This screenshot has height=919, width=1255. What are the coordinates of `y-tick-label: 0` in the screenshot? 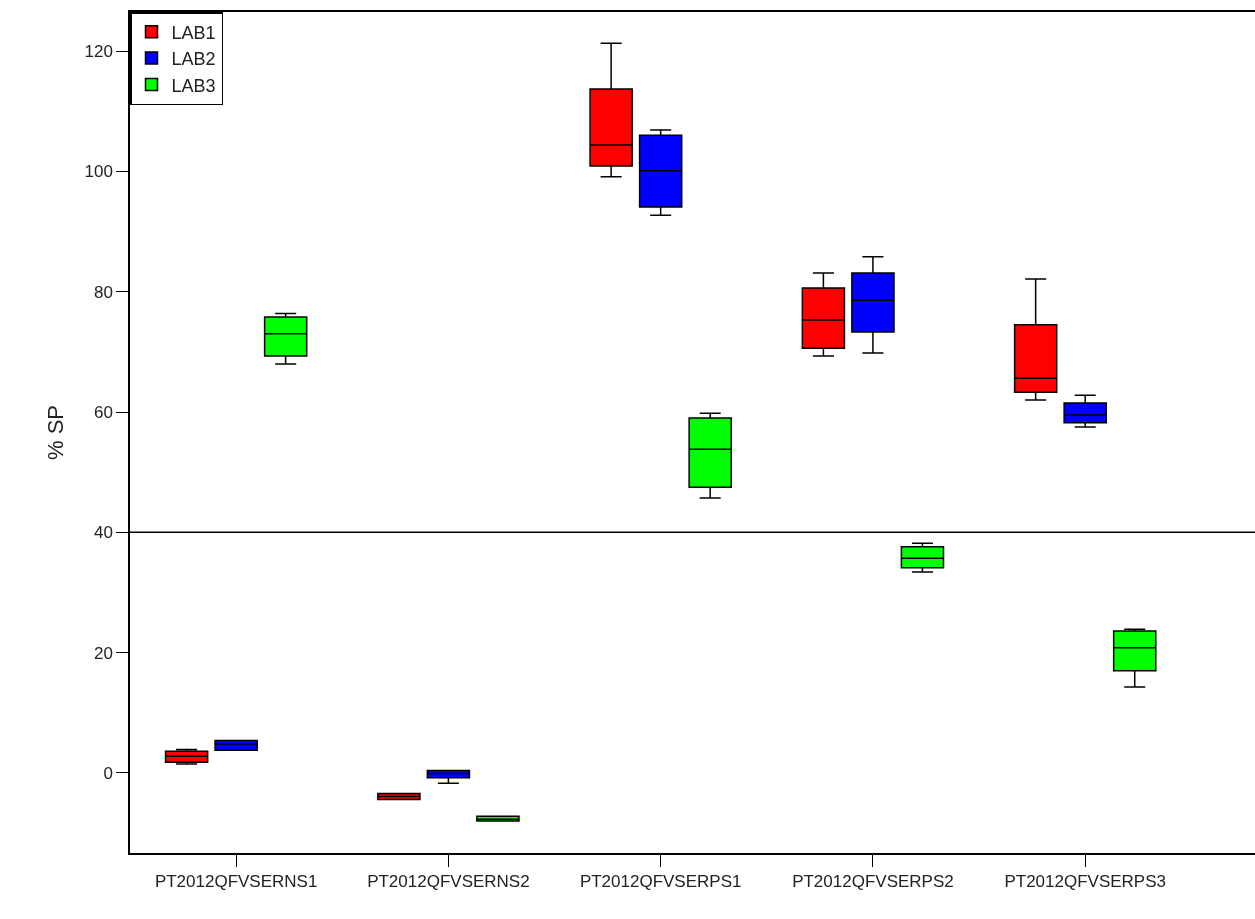 It's located at (108, 773).